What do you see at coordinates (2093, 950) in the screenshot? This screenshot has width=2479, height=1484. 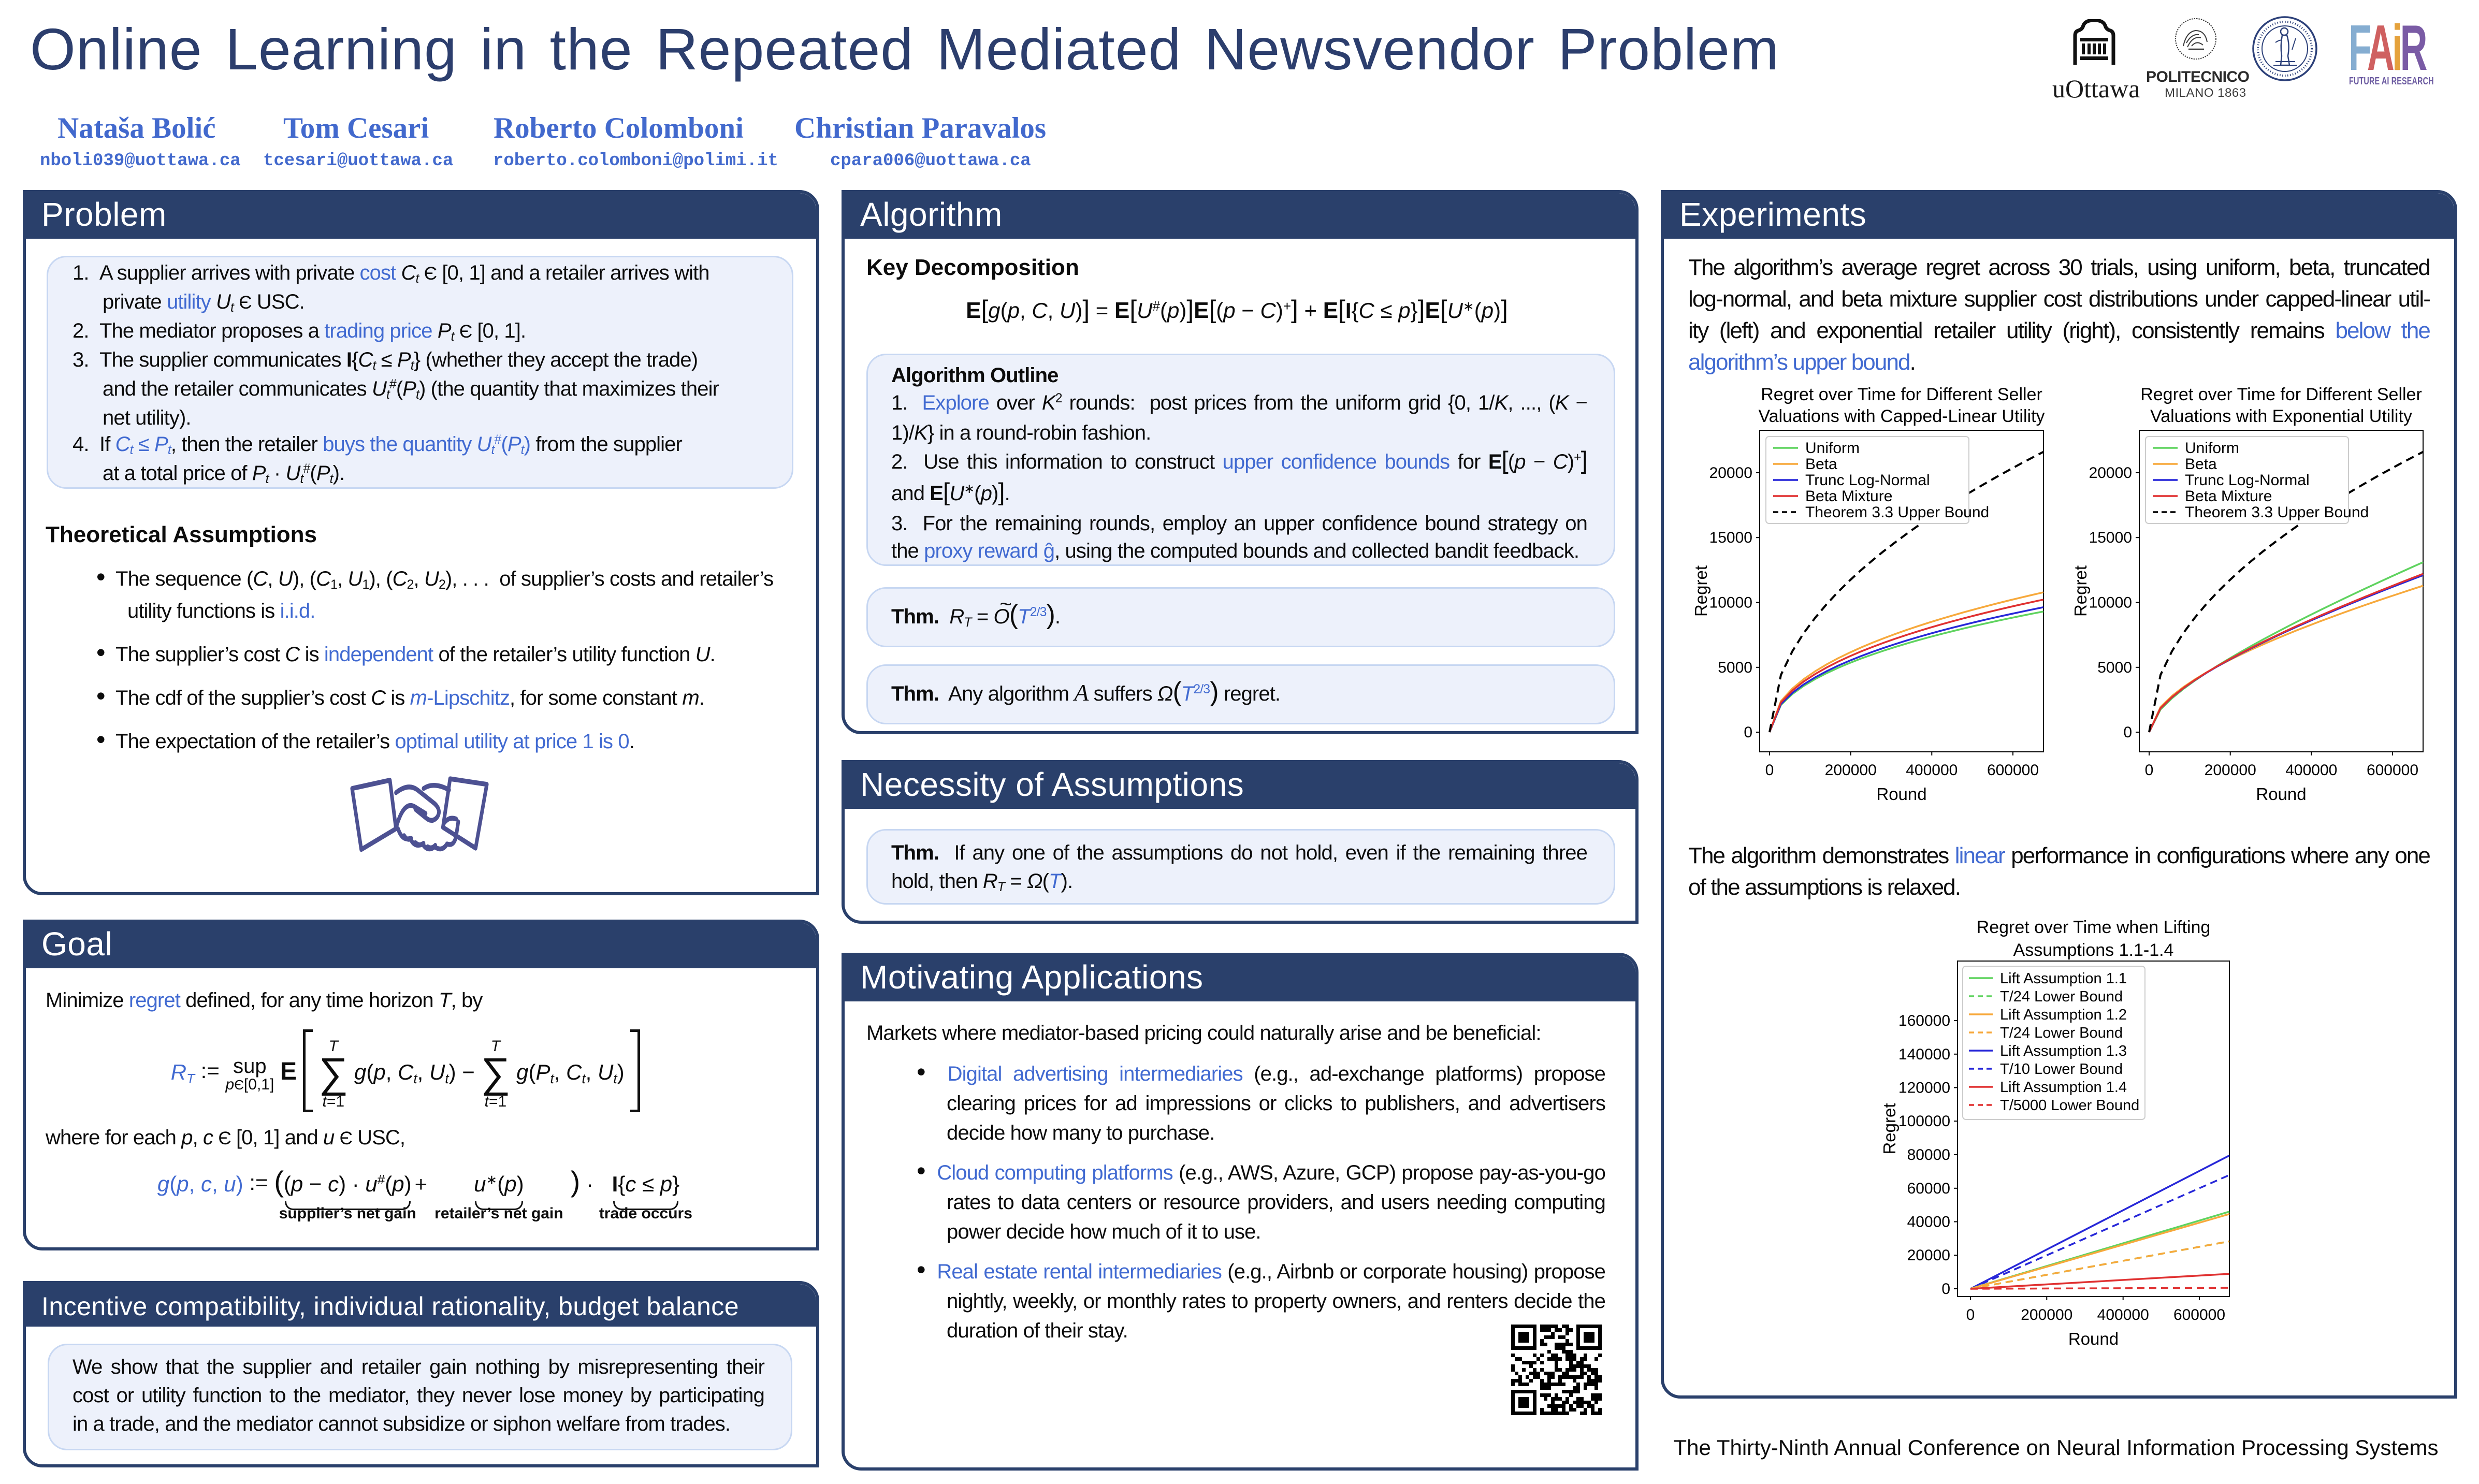 I see `svg-text: Assumptions 1.1-1.4` at bounding box center [2093, 950].